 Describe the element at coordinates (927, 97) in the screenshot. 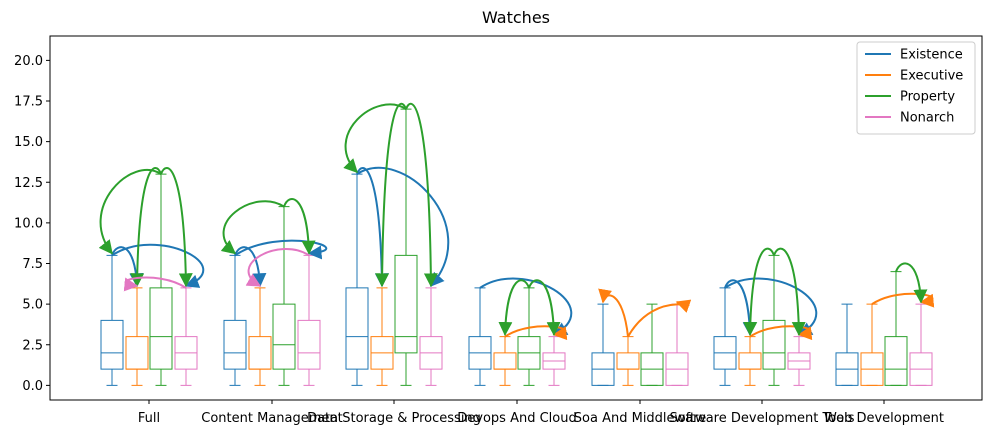

I see `legend-label: Property` at that location.